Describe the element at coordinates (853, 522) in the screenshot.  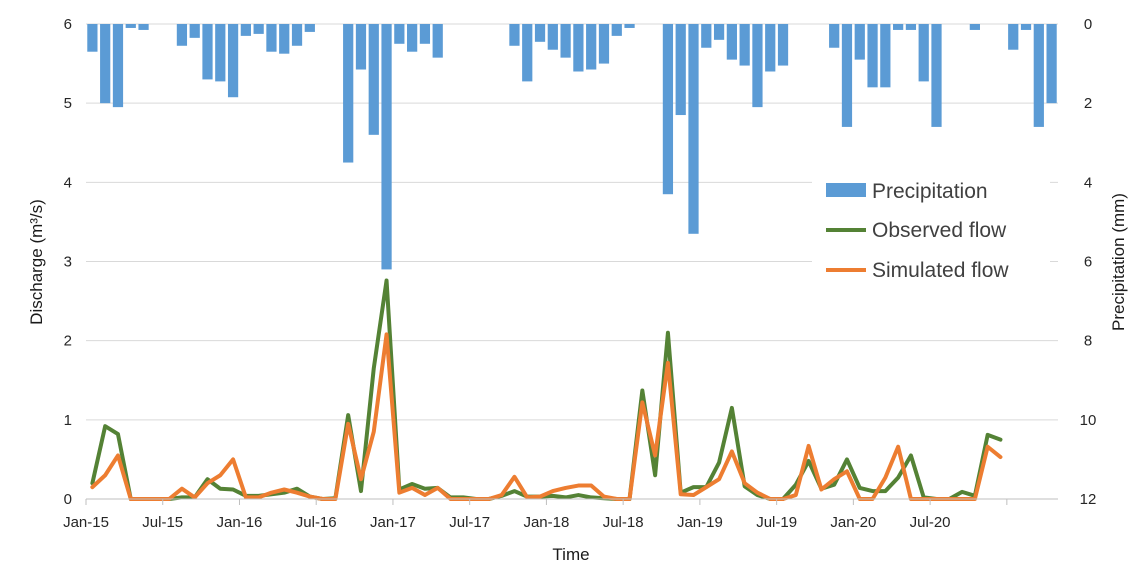
I see `x-tick-label: Jan-20` at that location.